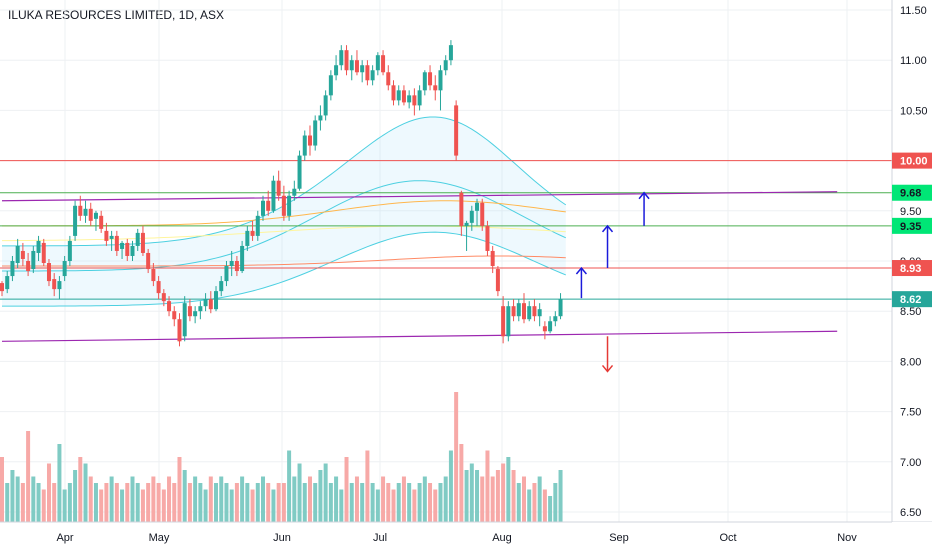 This screenshot has height=550, width=932. I want to click on price-badge: 10.00, so click(912, 160).